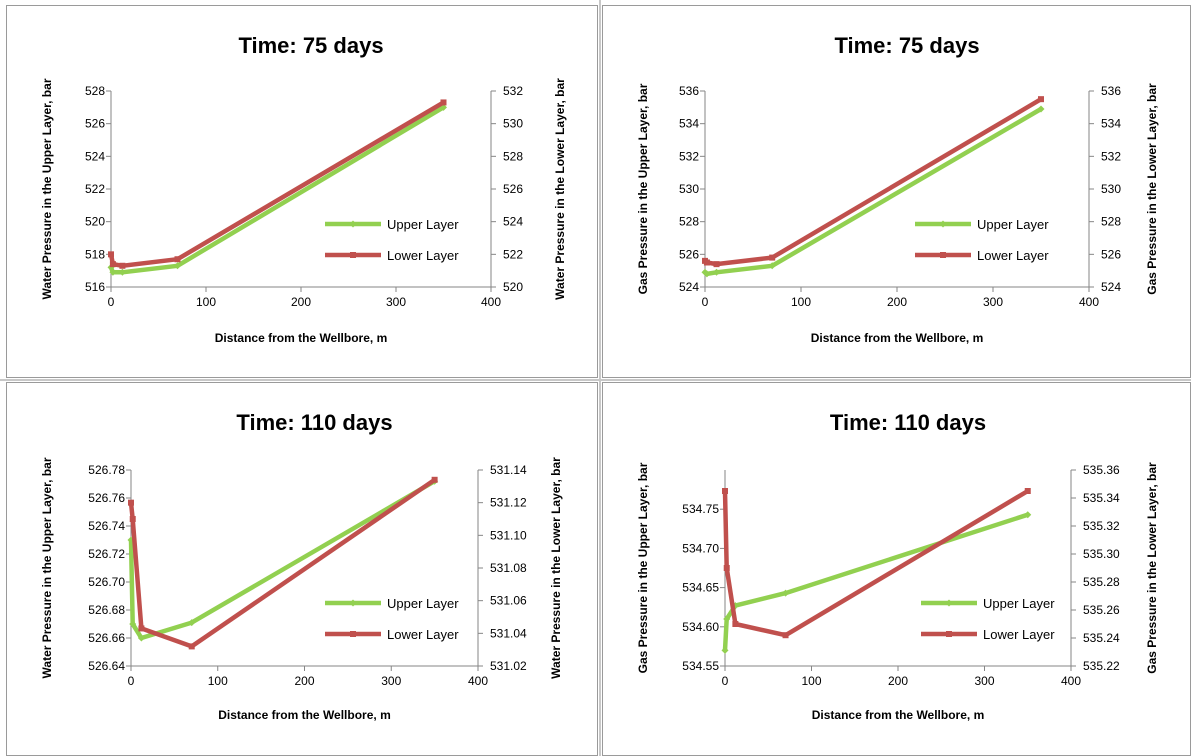 This screenshot has height=756, width=1191. I want to click on y-right-tick-label: 535.26, so click(1101, 610).